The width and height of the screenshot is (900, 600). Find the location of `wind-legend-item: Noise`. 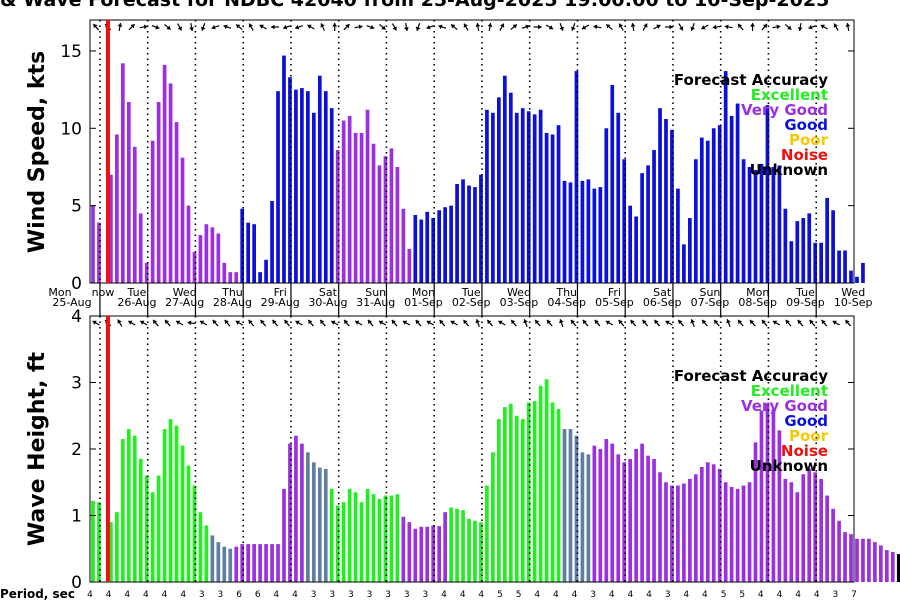

wind-legend-item: Noise is located at coordinates (804, 155).